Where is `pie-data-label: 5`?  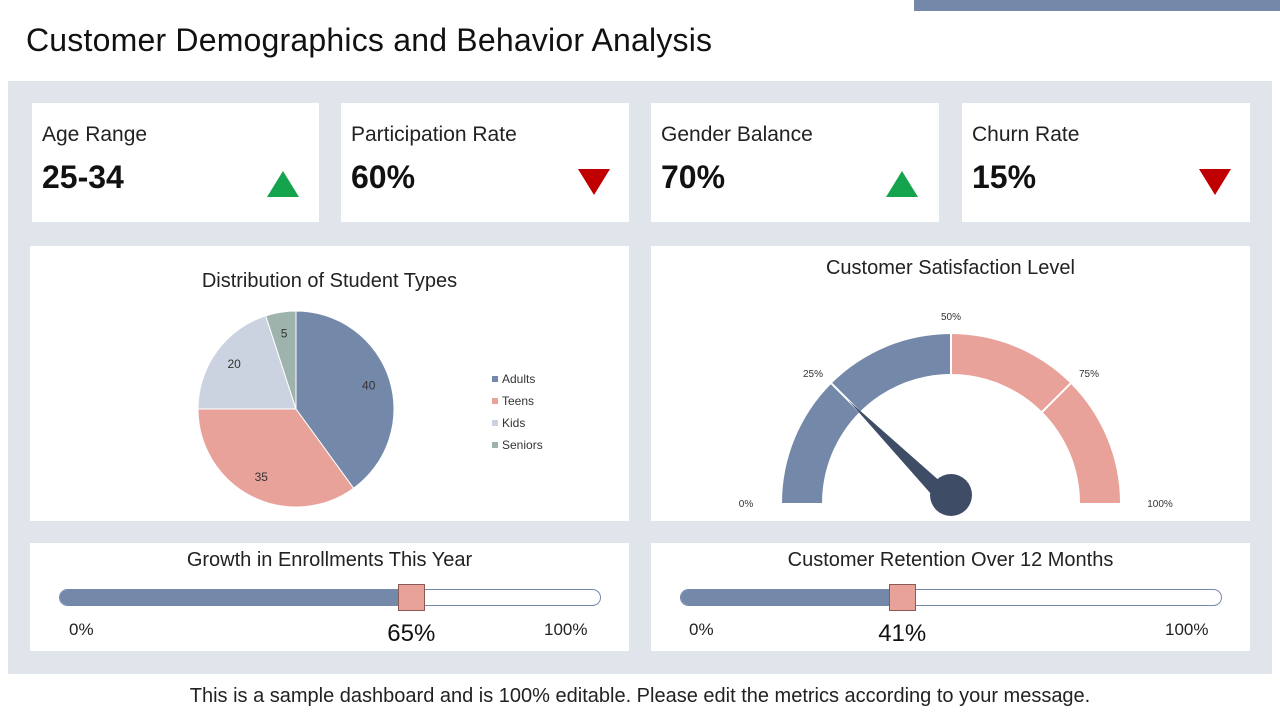
pie-data-label: 5 is located at coordinates (284, 334).